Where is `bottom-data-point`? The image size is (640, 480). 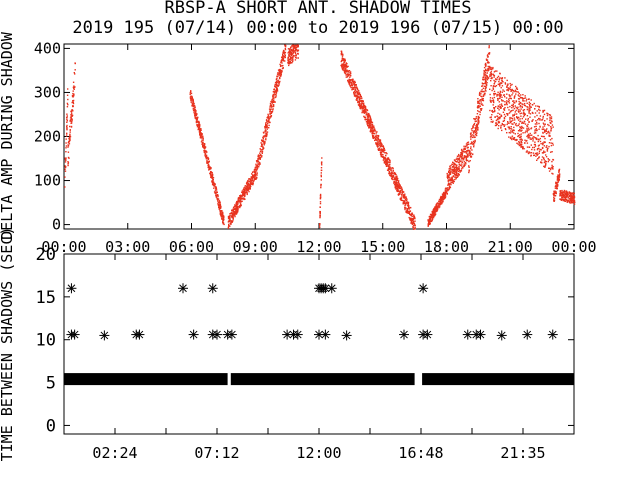 bottom-data-point is located at coordinates (325, 288).